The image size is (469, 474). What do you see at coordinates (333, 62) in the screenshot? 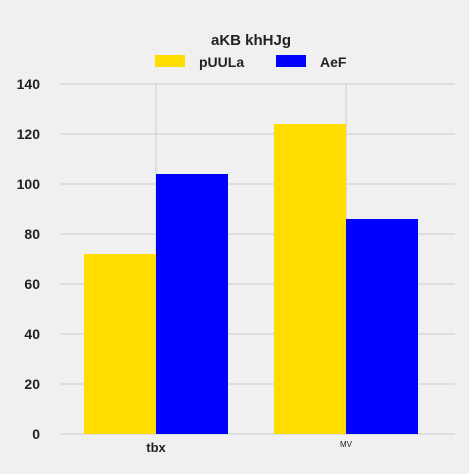
I see `legend-label-AeF: AeF` at bounding box center [333, 62].